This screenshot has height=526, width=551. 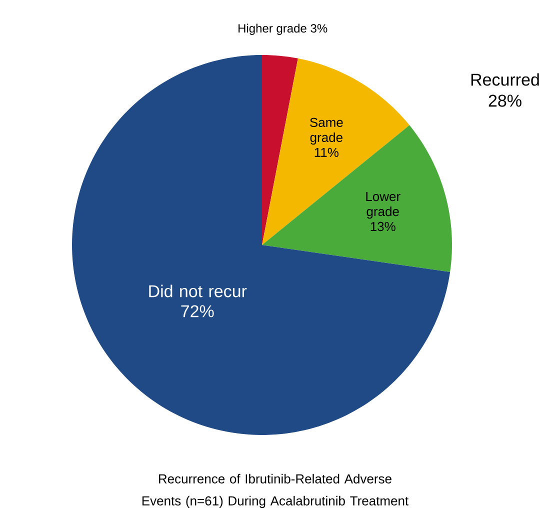 I want to click on text: Recurred 28%, so click(x=505, y=90).